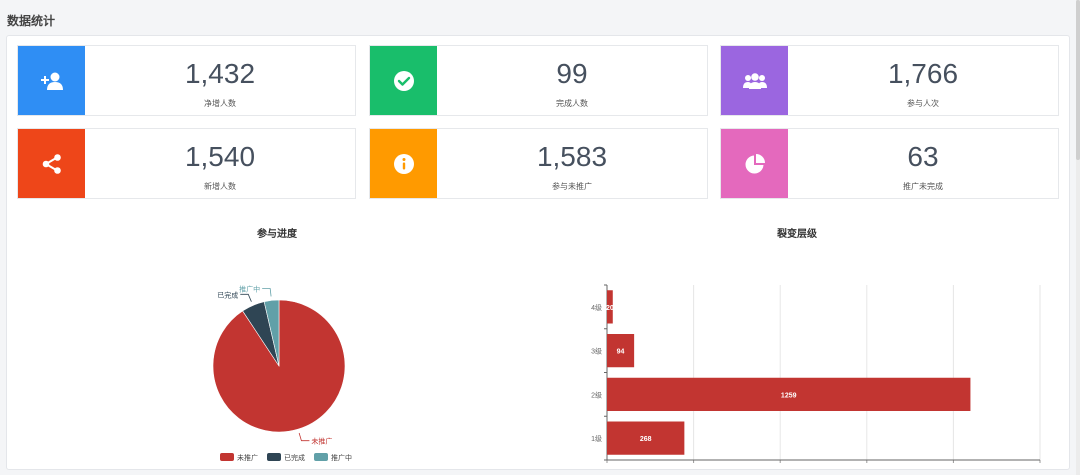 The height and width of the screenshot is (475, 1080). What do you see at coordinates (220, 103) in the screenshot?
I see `stat-label: 净增人数` at bounding box center [220, 103].